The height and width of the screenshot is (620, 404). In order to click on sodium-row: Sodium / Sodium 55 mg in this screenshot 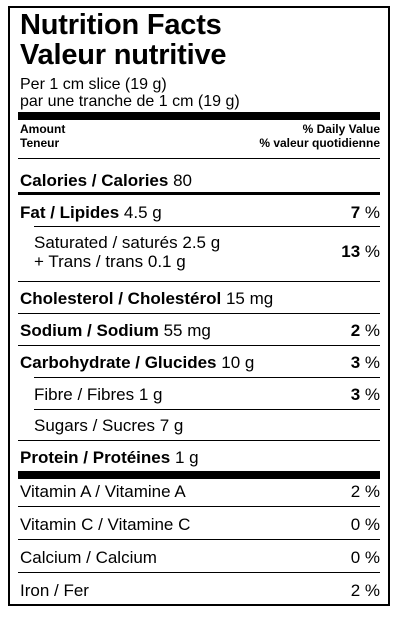, I will do `click(115, 331)`.